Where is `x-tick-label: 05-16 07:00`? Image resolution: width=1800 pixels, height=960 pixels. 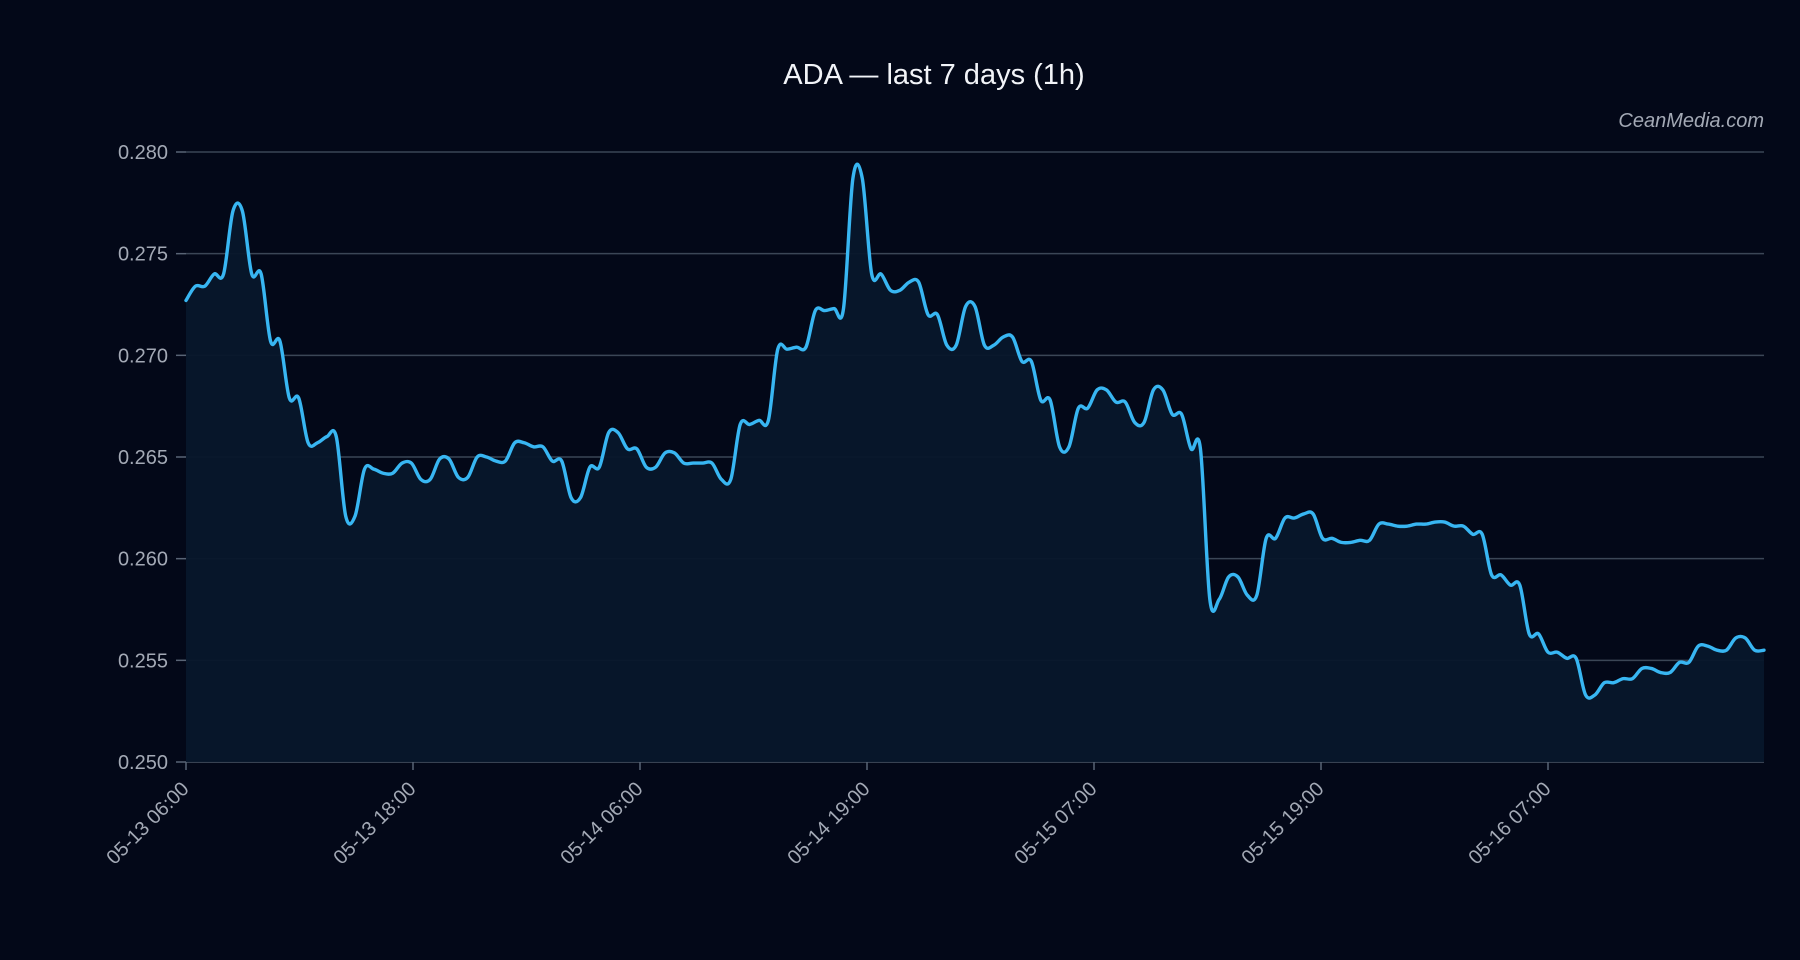 x-tick-label: 05-16 07:00 is located at coordinates (1509, 823).